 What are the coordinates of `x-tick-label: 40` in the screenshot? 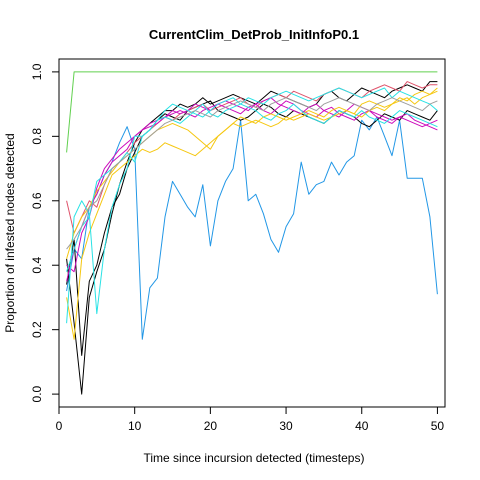 It's located at (362, 426).